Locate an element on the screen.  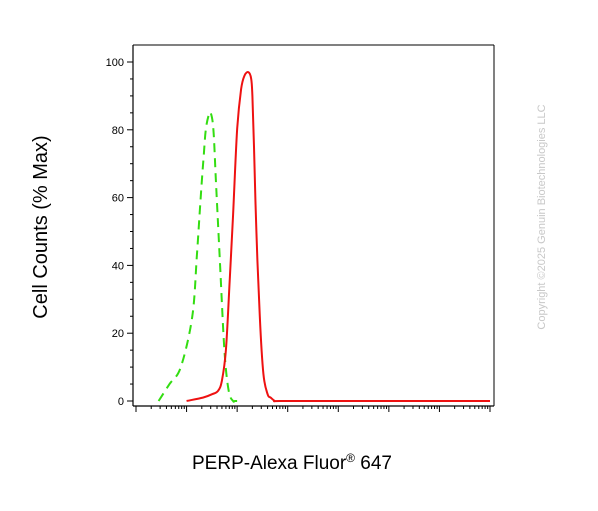
y-tick-label: 80 is located at coordinates (118, 131).